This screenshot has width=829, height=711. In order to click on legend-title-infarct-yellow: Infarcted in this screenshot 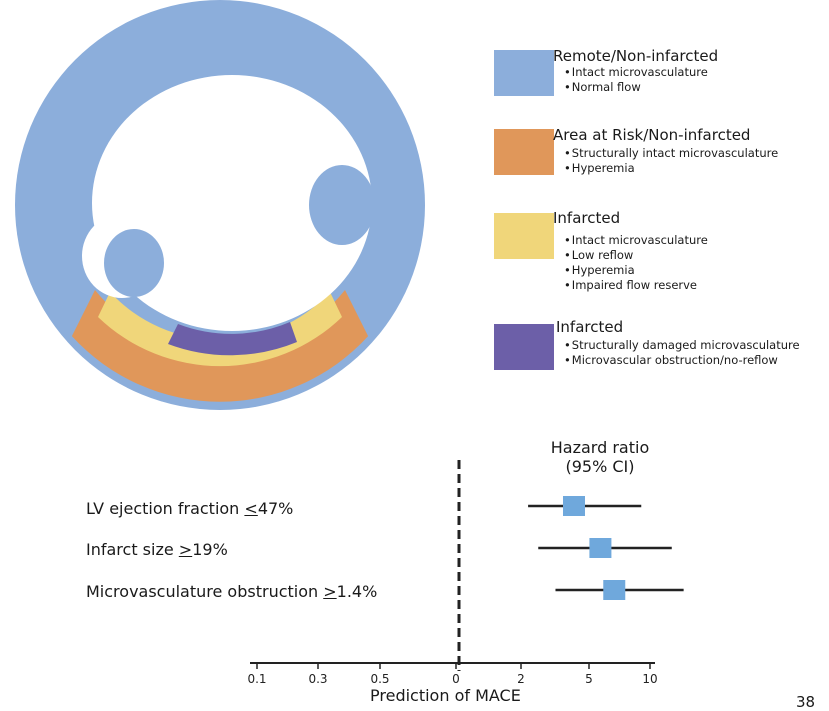, I will do `click(587, 218)`.